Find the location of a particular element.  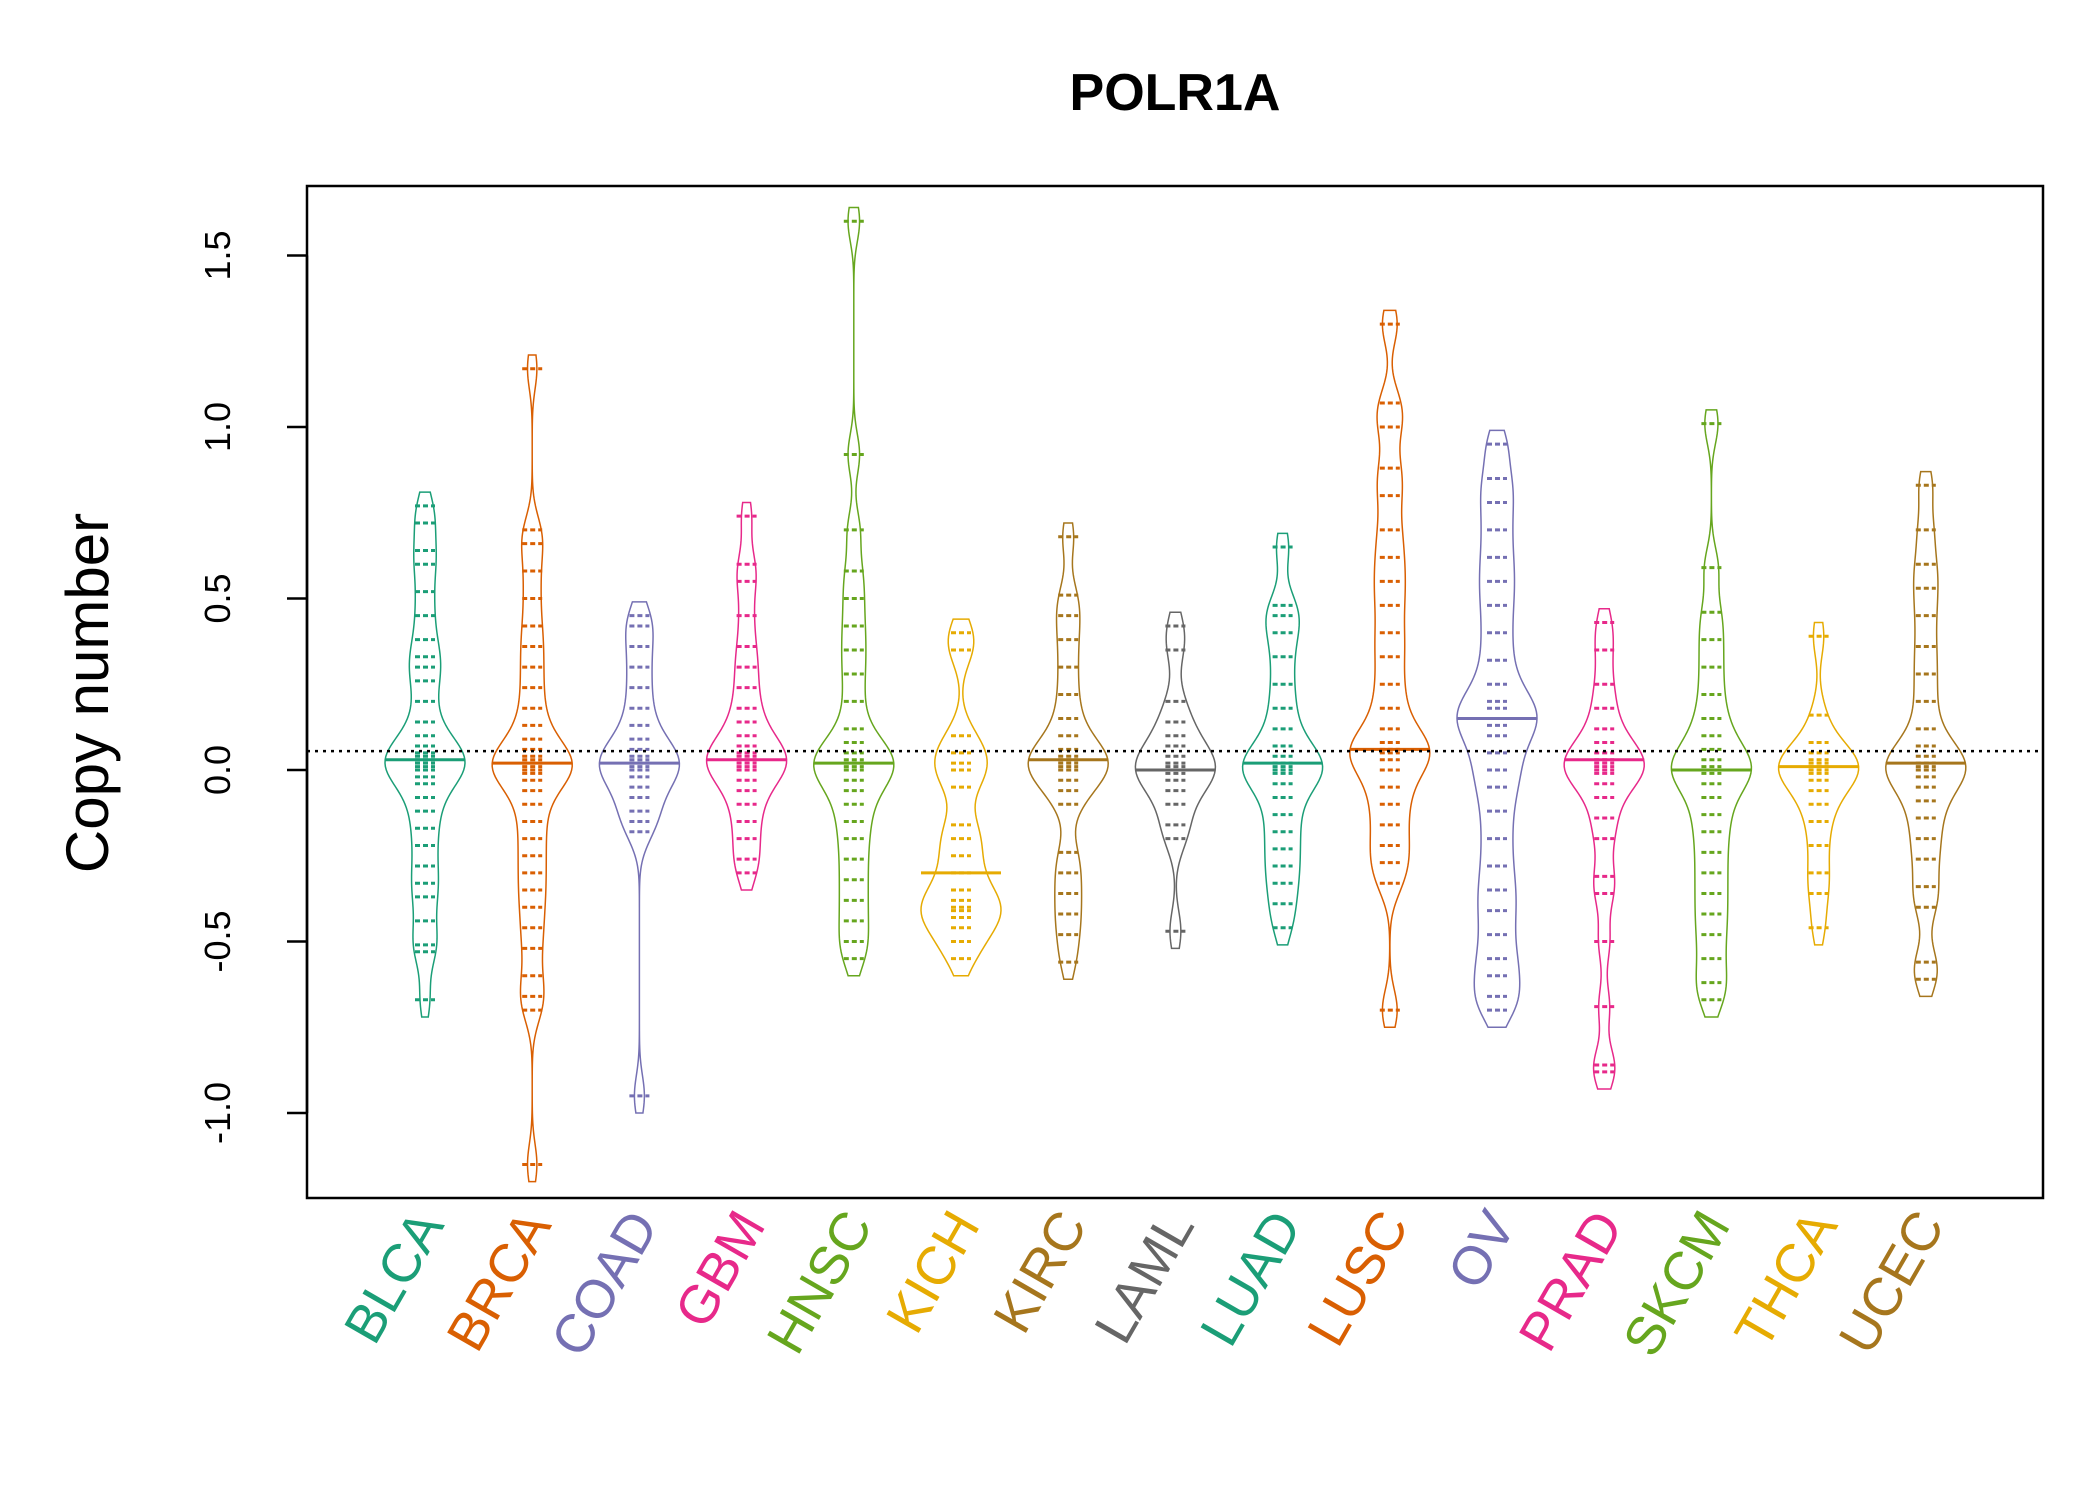

x-tick-label: GBM is located at coordinates (720, 1269).